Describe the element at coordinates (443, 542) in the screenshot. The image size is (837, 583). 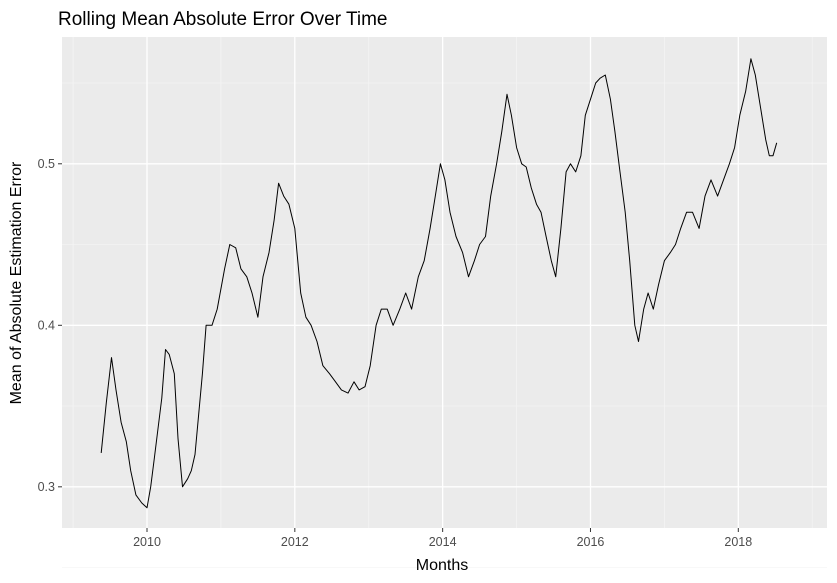
I see `x-tick-label: 2014` at that location.